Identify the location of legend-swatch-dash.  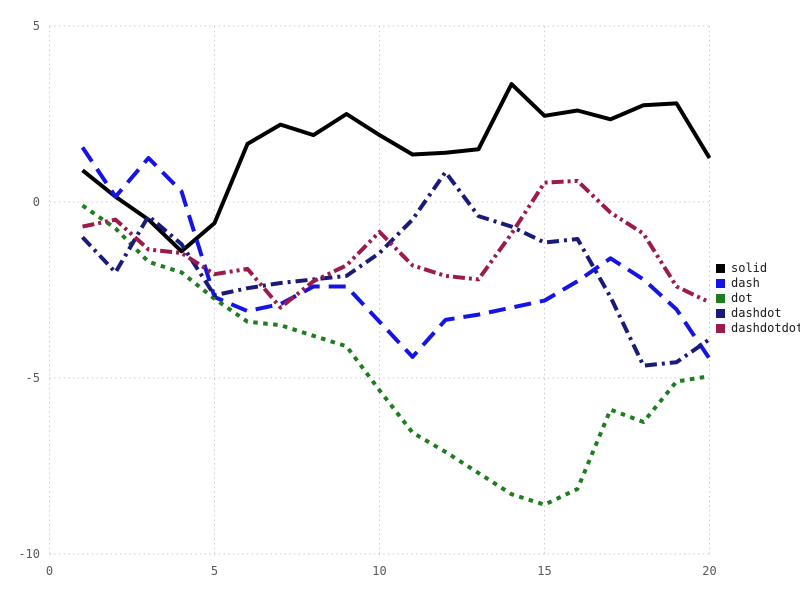
(720, 283).